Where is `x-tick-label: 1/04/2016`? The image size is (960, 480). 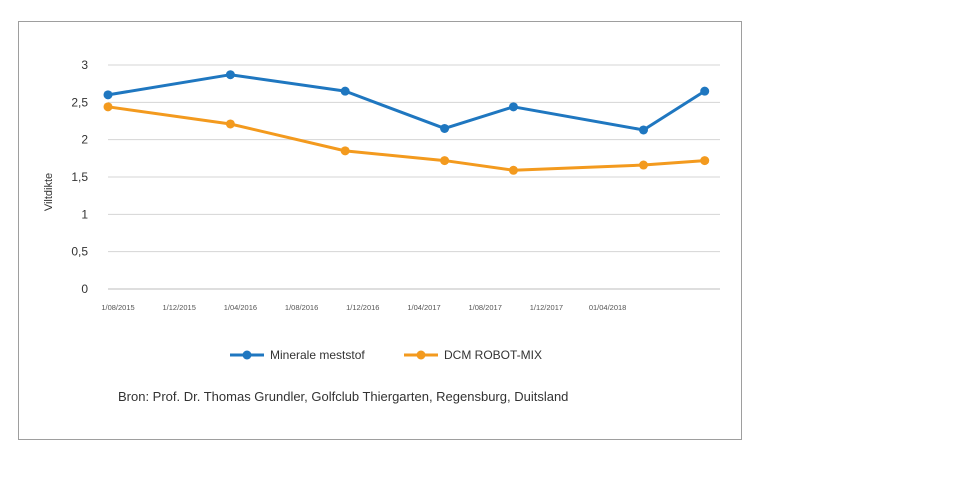
x-tick-label: 1/04/2016 is located at coordinates (240, 307).